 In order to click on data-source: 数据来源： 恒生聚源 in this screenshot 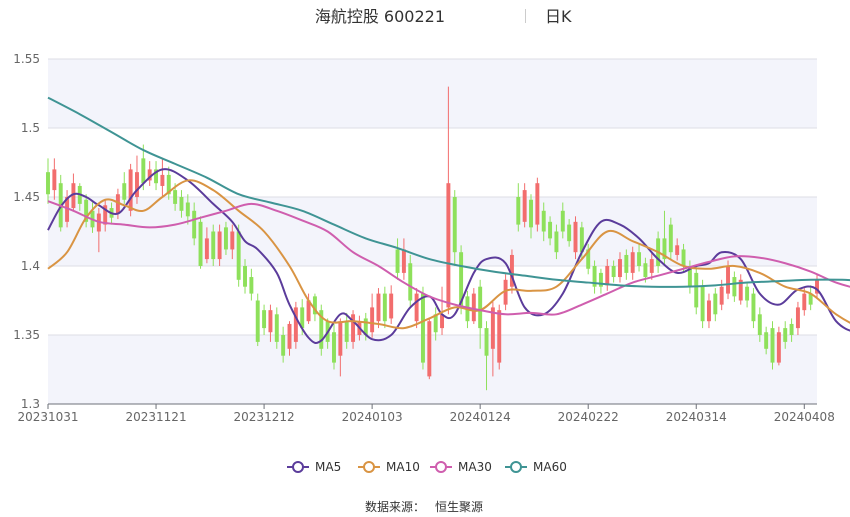, I will do `click(424, 506)`.